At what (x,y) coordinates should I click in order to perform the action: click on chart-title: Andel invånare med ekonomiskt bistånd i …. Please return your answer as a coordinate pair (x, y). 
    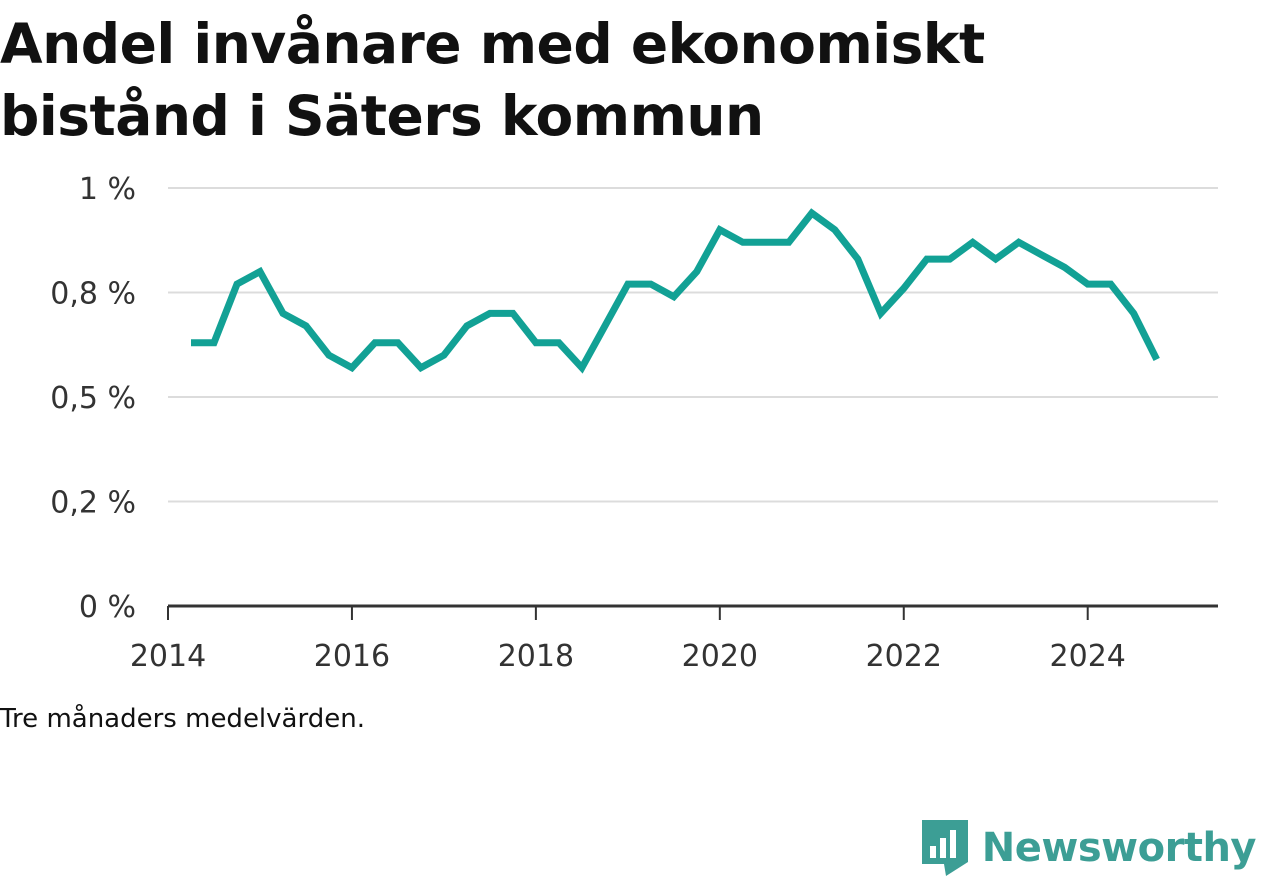
    Looking at the image, I should click on (492, 80).